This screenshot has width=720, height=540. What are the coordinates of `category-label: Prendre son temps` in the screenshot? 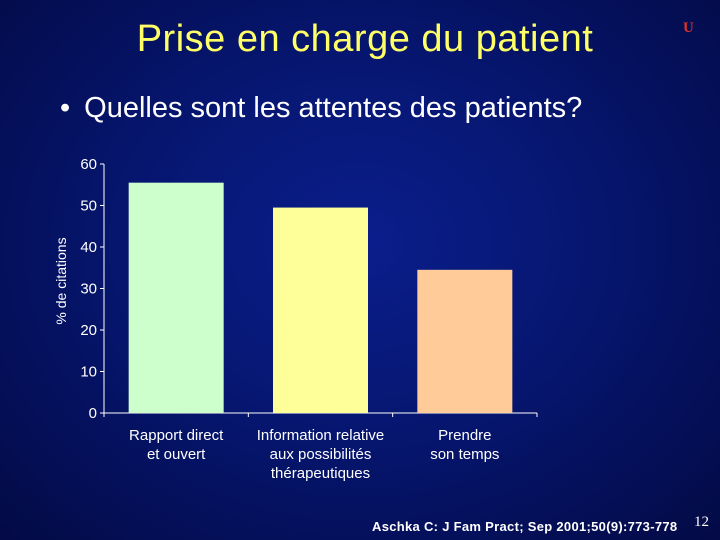 It's located at (464, 445).